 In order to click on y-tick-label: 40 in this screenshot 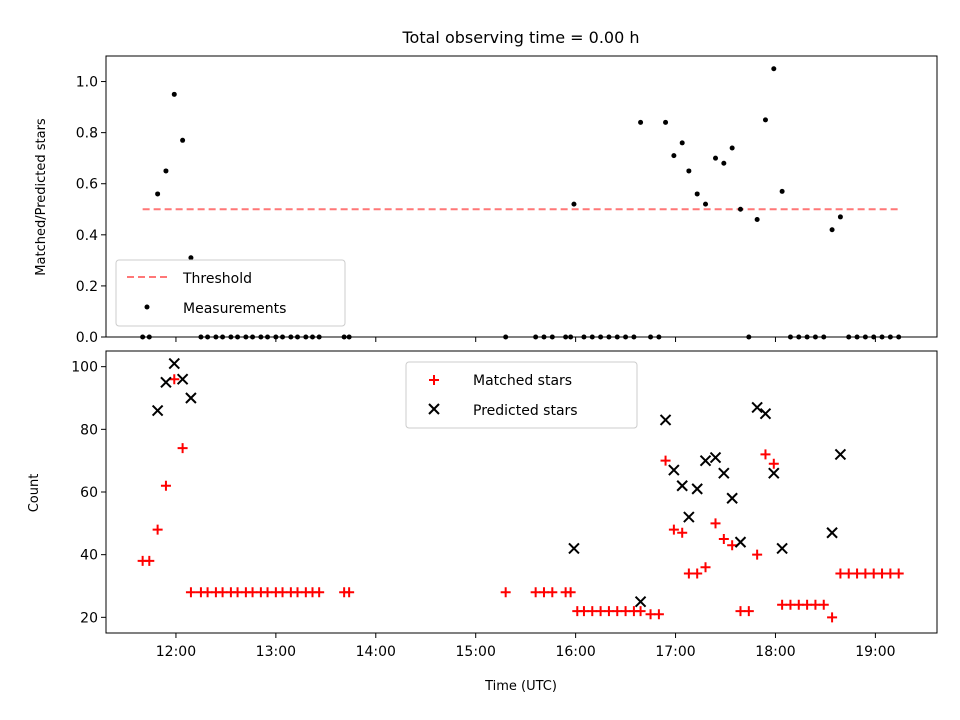, I will do `click(89, 556)`.